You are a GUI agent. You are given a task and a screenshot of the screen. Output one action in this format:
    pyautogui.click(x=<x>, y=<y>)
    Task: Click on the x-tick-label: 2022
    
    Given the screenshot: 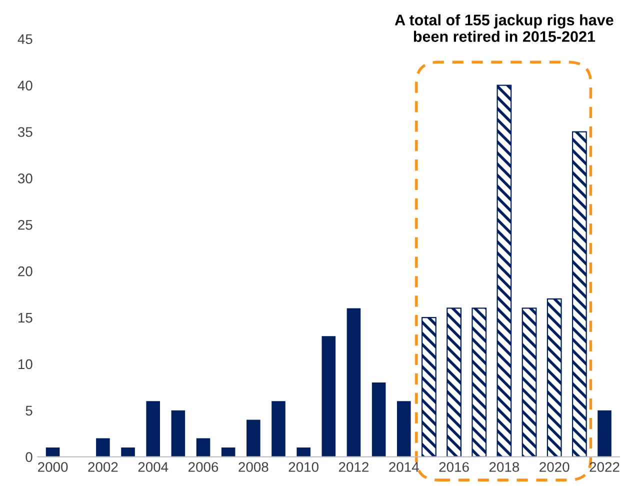 What is the action you would take?
    pyautogui.click(x=605, y=467)
    